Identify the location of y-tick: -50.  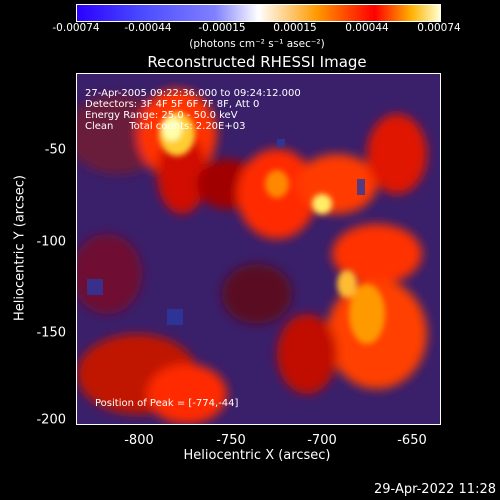
(55, 150).